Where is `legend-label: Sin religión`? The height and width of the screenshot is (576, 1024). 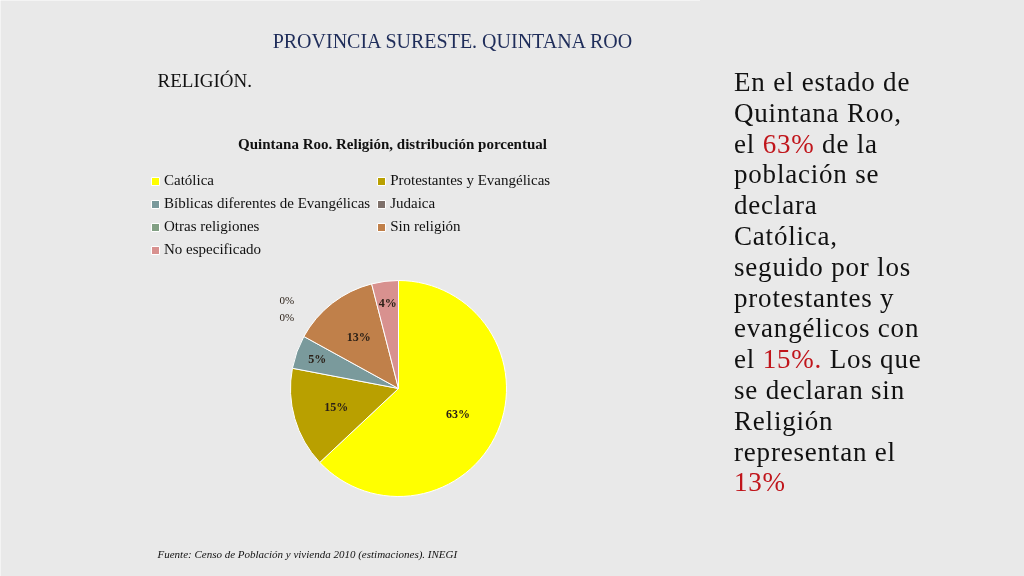 legend-label: Sin religión is located at coordinates (425, 226).